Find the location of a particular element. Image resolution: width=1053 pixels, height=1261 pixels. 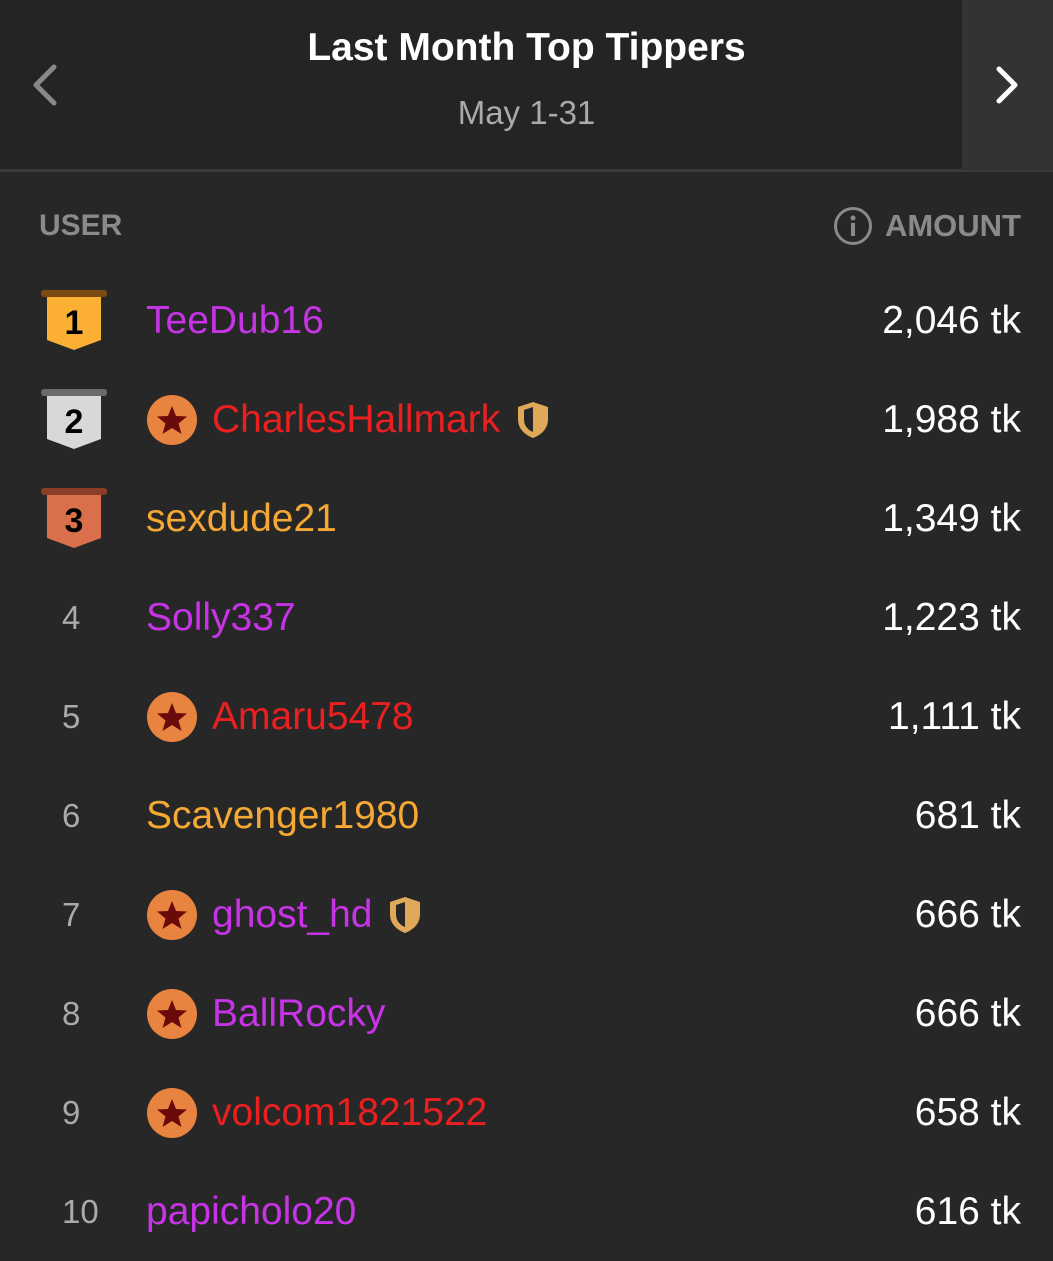

username-link: ghost_hd is located at coordinates (292, 914).